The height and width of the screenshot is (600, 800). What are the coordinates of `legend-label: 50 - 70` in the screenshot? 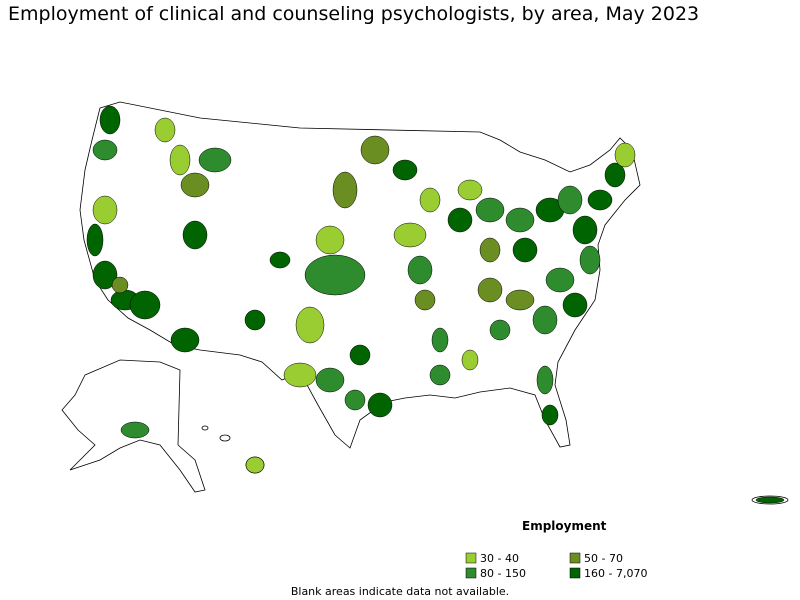 It's located at (603, 558).